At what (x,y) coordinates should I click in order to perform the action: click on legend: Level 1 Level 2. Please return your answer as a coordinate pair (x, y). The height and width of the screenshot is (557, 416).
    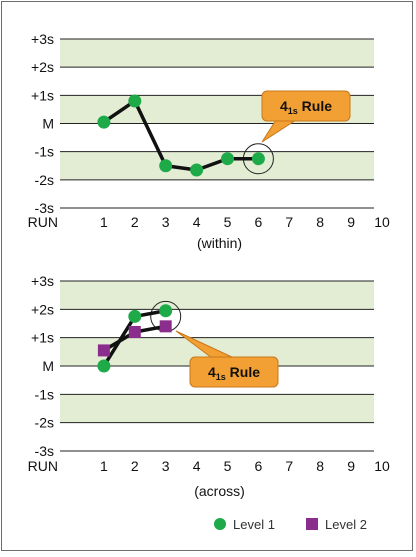
    Looking at the image, I should click on (290, 524).